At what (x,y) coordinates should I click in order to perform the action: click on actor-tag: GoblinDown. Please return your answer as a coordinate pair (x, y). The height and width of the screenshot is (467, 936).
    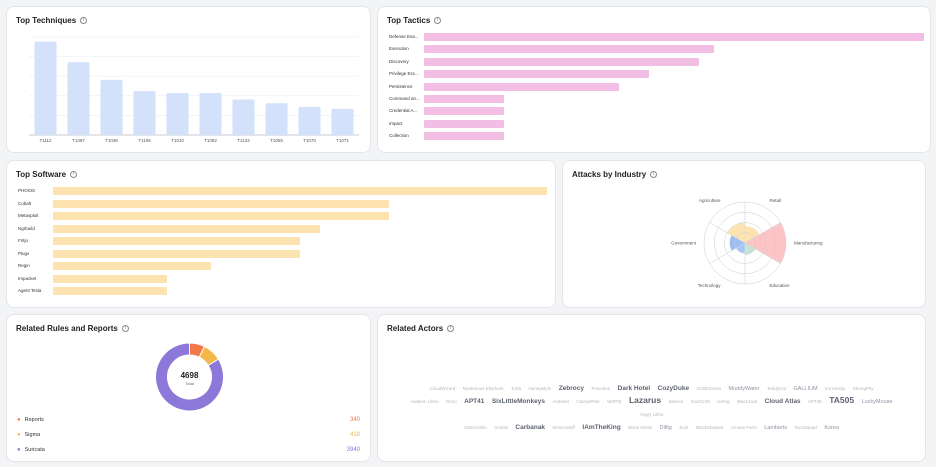
    Looking at the image, I should click on (709, 388).